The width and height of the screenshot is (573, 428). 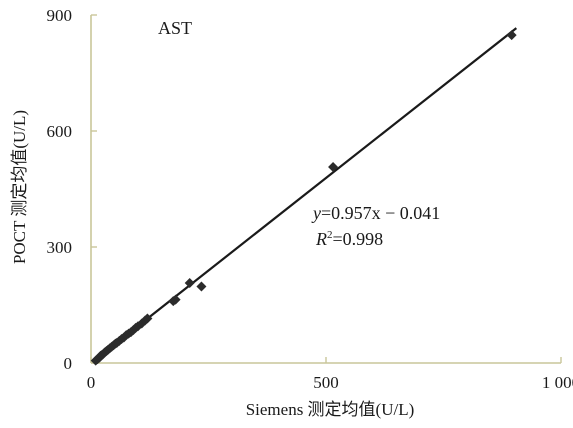 What do you see at coordinates (321, 239) in the screenshot?
I see `r-squared-var: R` at bounding box center [321, 239].